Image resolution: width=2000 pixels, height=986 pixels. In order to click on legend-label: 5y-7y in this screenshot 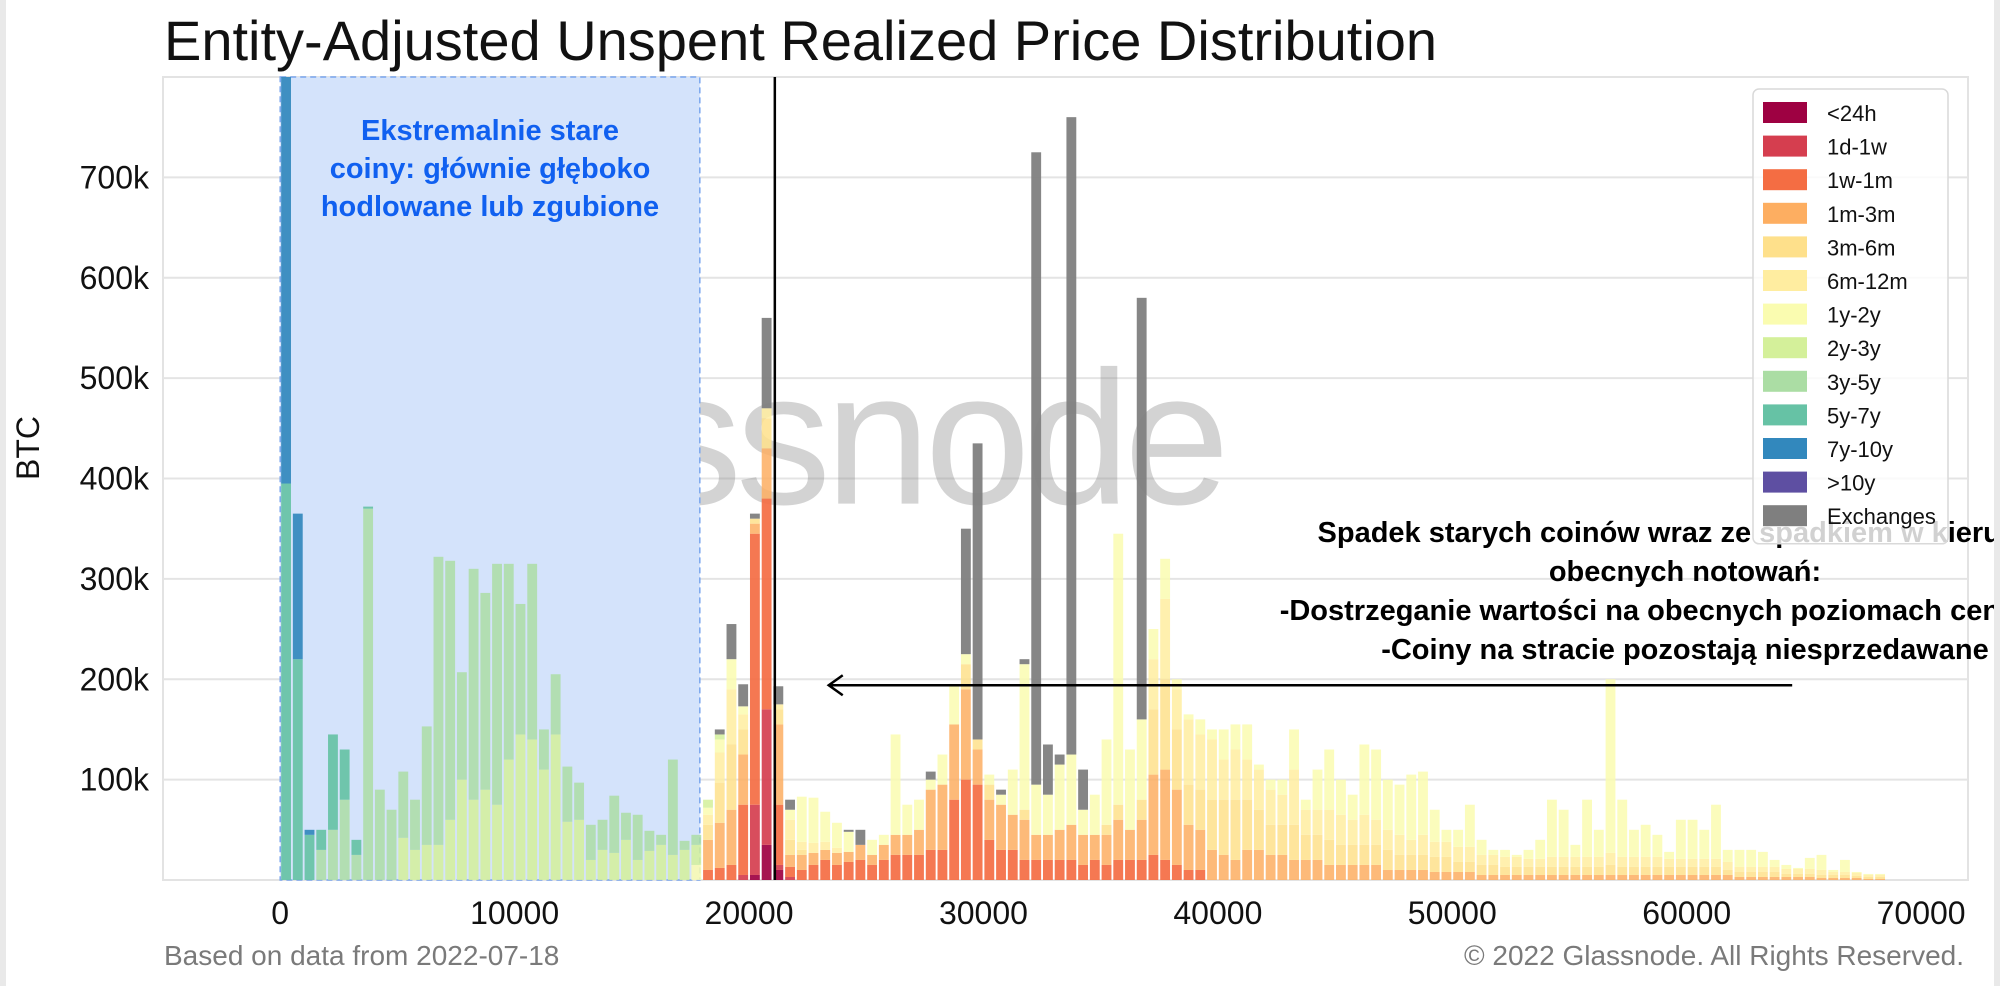, I will do `click(1854, 415)`.